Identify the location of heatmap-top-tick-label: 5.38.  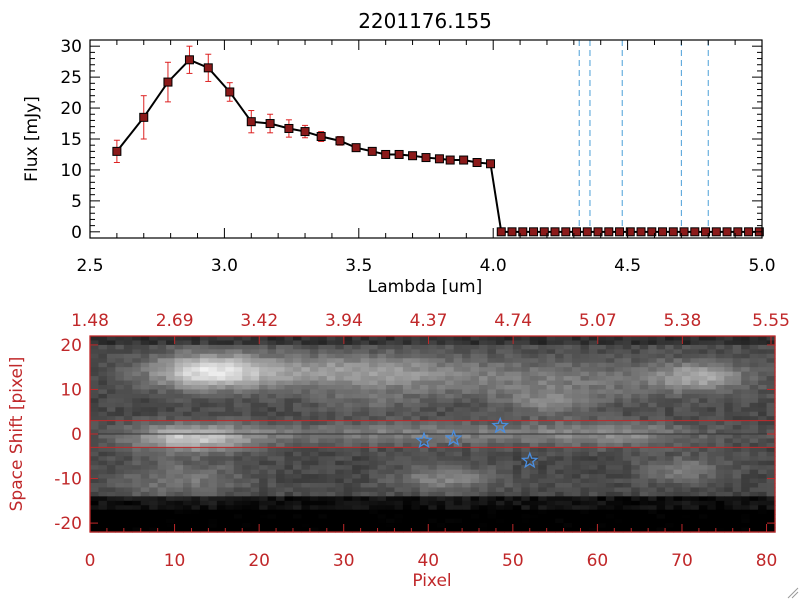
(682, 321).